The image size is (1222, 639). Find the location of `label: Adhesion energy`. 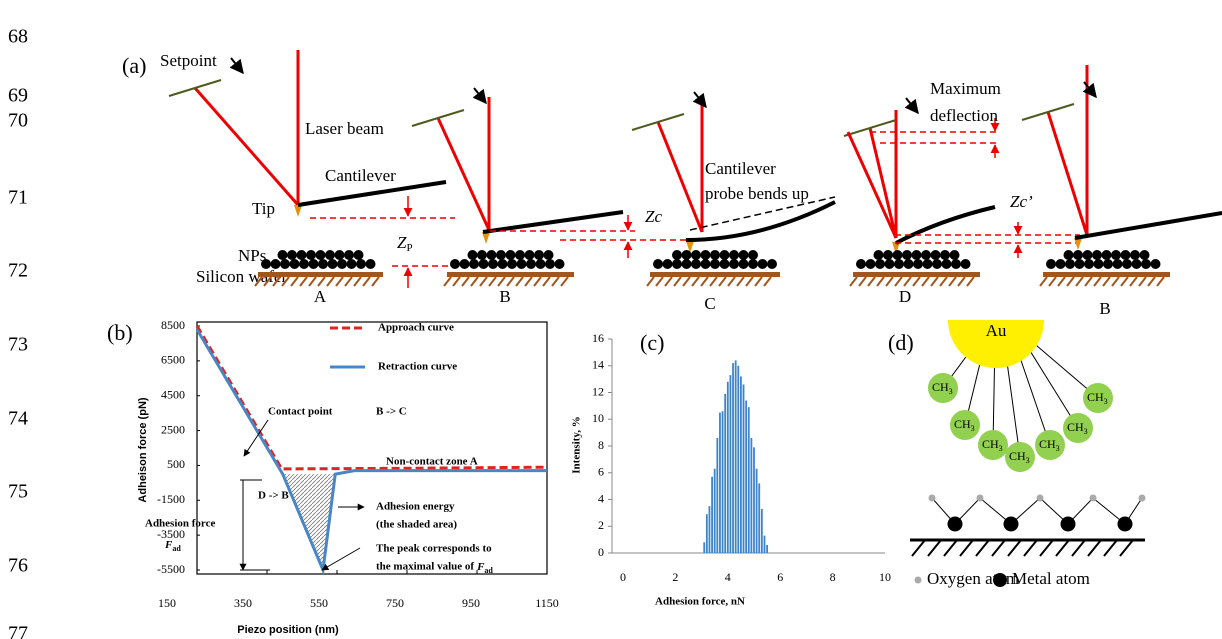

label: Adhesion energy is located at coordinates (415, 507).